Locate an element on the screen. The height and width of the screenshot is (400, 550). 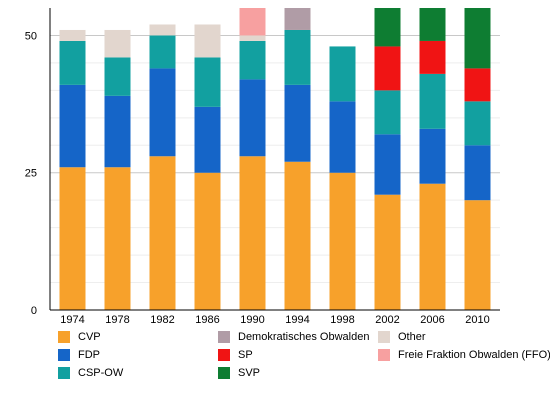
bar-segment-freie-fraktion-obwalden-ffo--1990 is located at coordinates (252, 22).